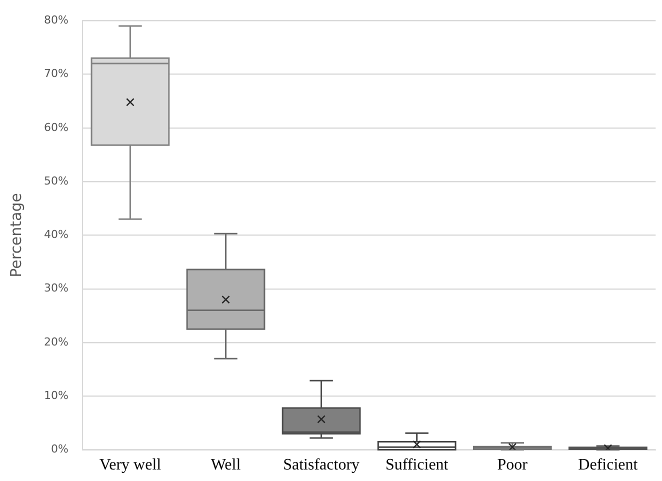 This screenshot has width=662, height=481. I want to click on x-tick-label: Very well, so click(130, 465).